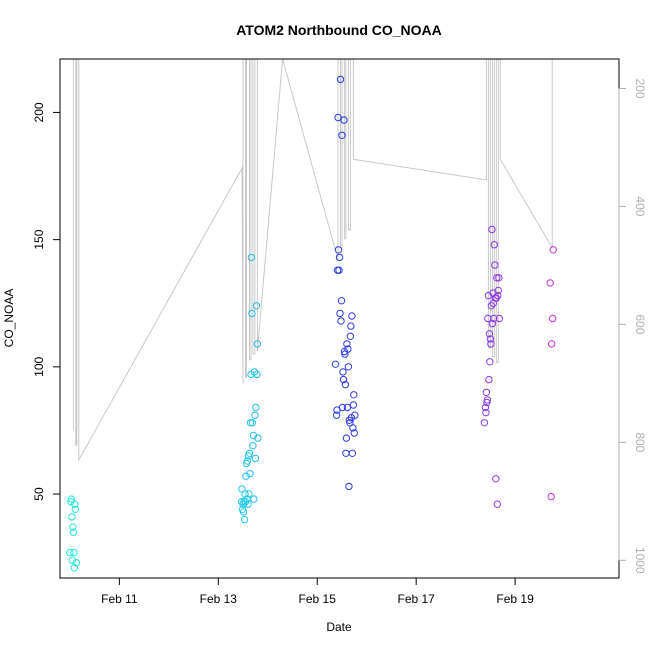 The height and width of the screenshot is (650, 650). I want to click on secondary-y-tick-label: 400, so click(640, 206).